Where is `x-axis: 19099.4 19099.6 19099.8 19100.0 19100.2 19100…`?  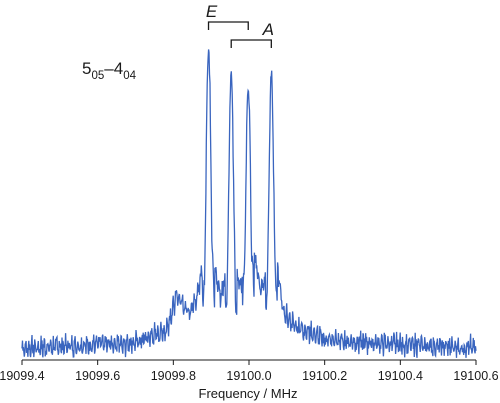 x-axis: 19099.4 19099.6 19099.8 19100.0 19100.2 19100… is located at coordinates (249, 371).